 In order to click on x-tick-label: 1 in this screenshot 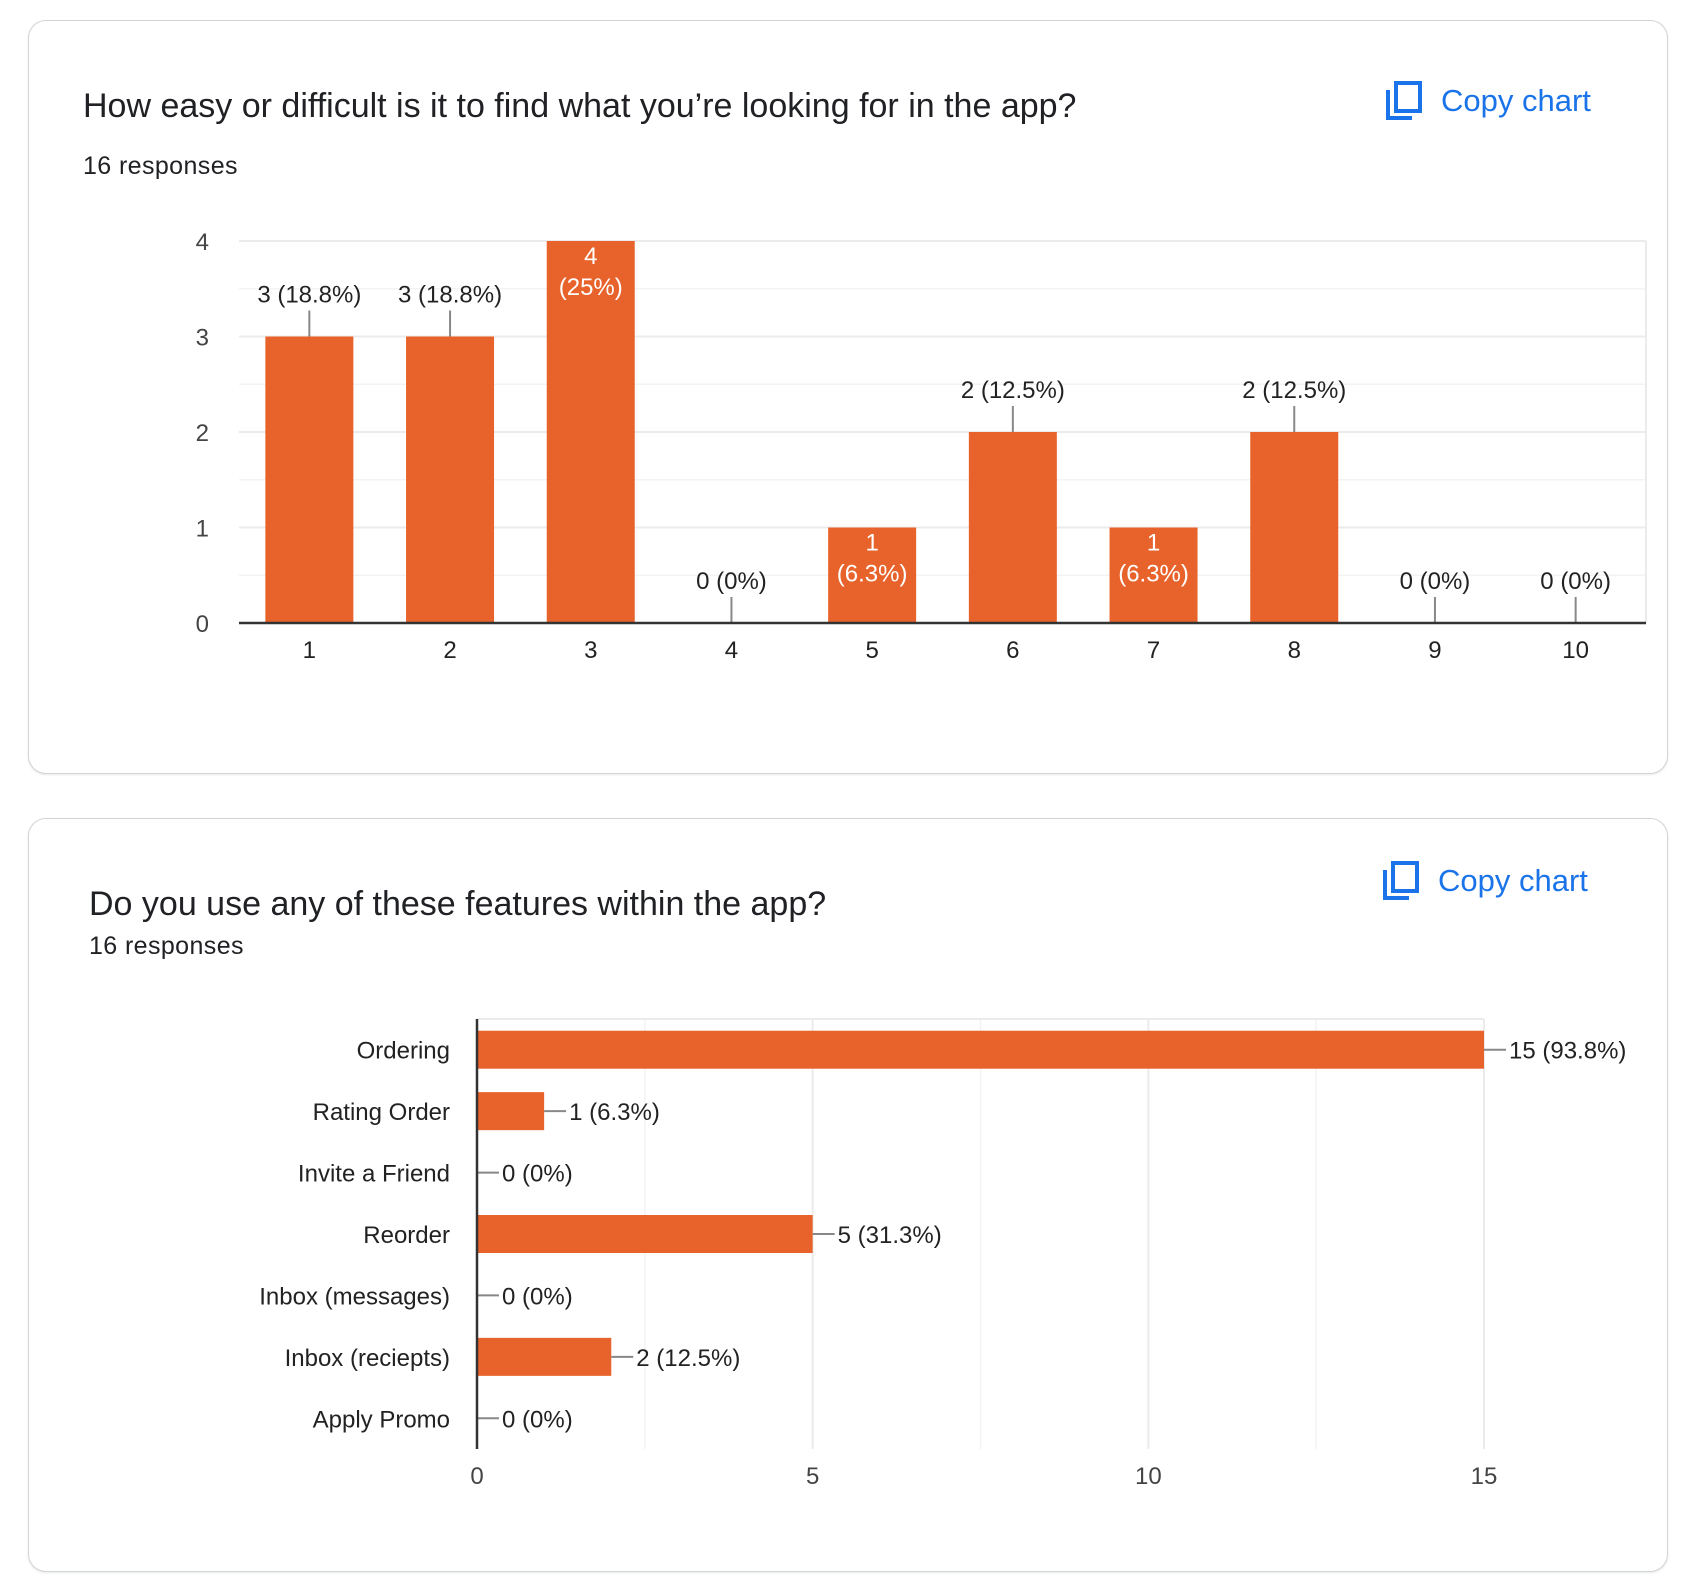, I will do `click(309, 650)`.